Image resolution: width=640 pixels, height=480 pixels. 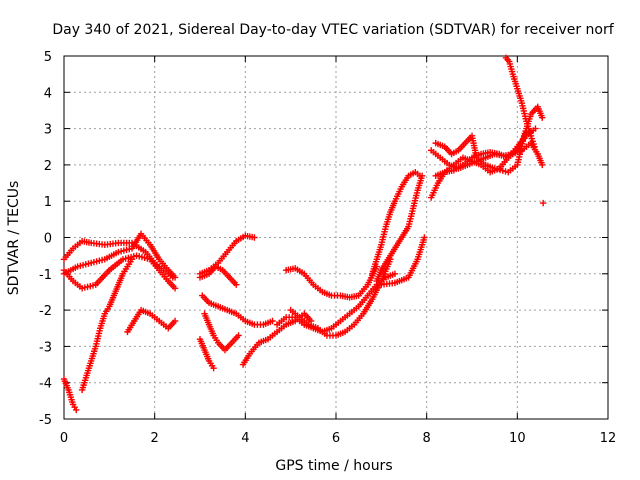 What do you see at coordinates (45, 384) in the screenshot?
I see `y-tick-label: -4` at bounding box center [45, 384].